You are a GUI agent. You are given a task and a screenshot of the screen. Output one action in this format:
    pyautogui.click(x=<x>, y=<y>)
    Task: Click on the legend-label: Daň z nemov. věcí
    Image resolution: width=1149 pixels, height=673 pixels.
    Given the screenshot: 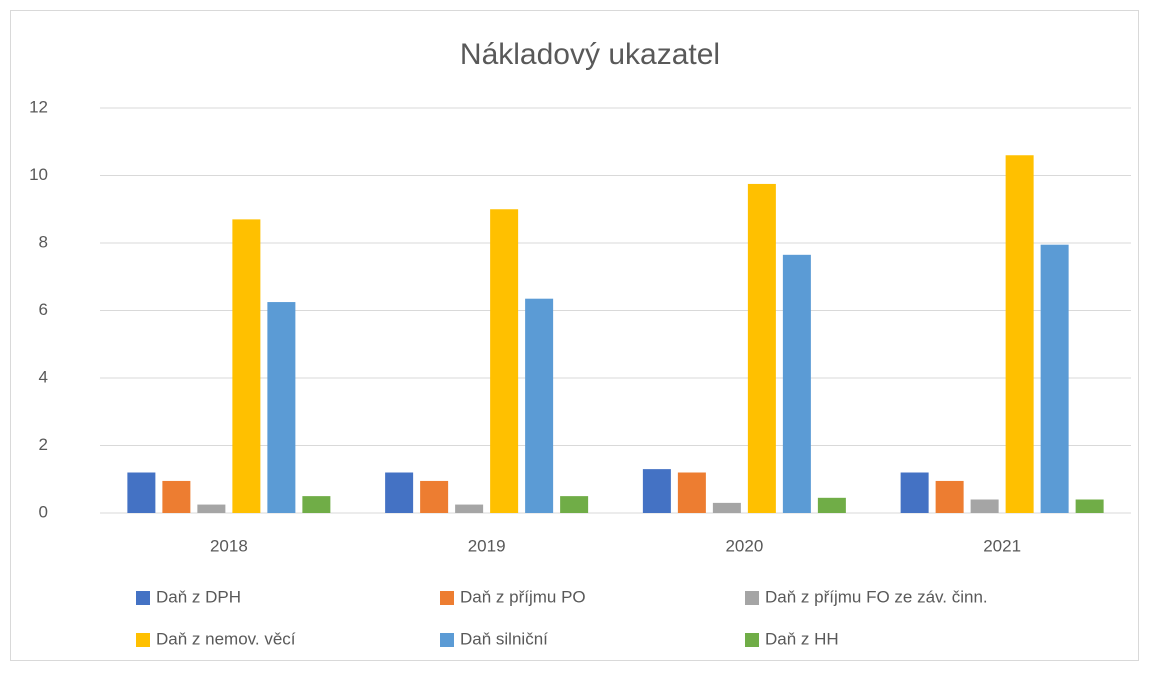 What is the action you would take?
    pyautogui.click(x=226, y=638)
    